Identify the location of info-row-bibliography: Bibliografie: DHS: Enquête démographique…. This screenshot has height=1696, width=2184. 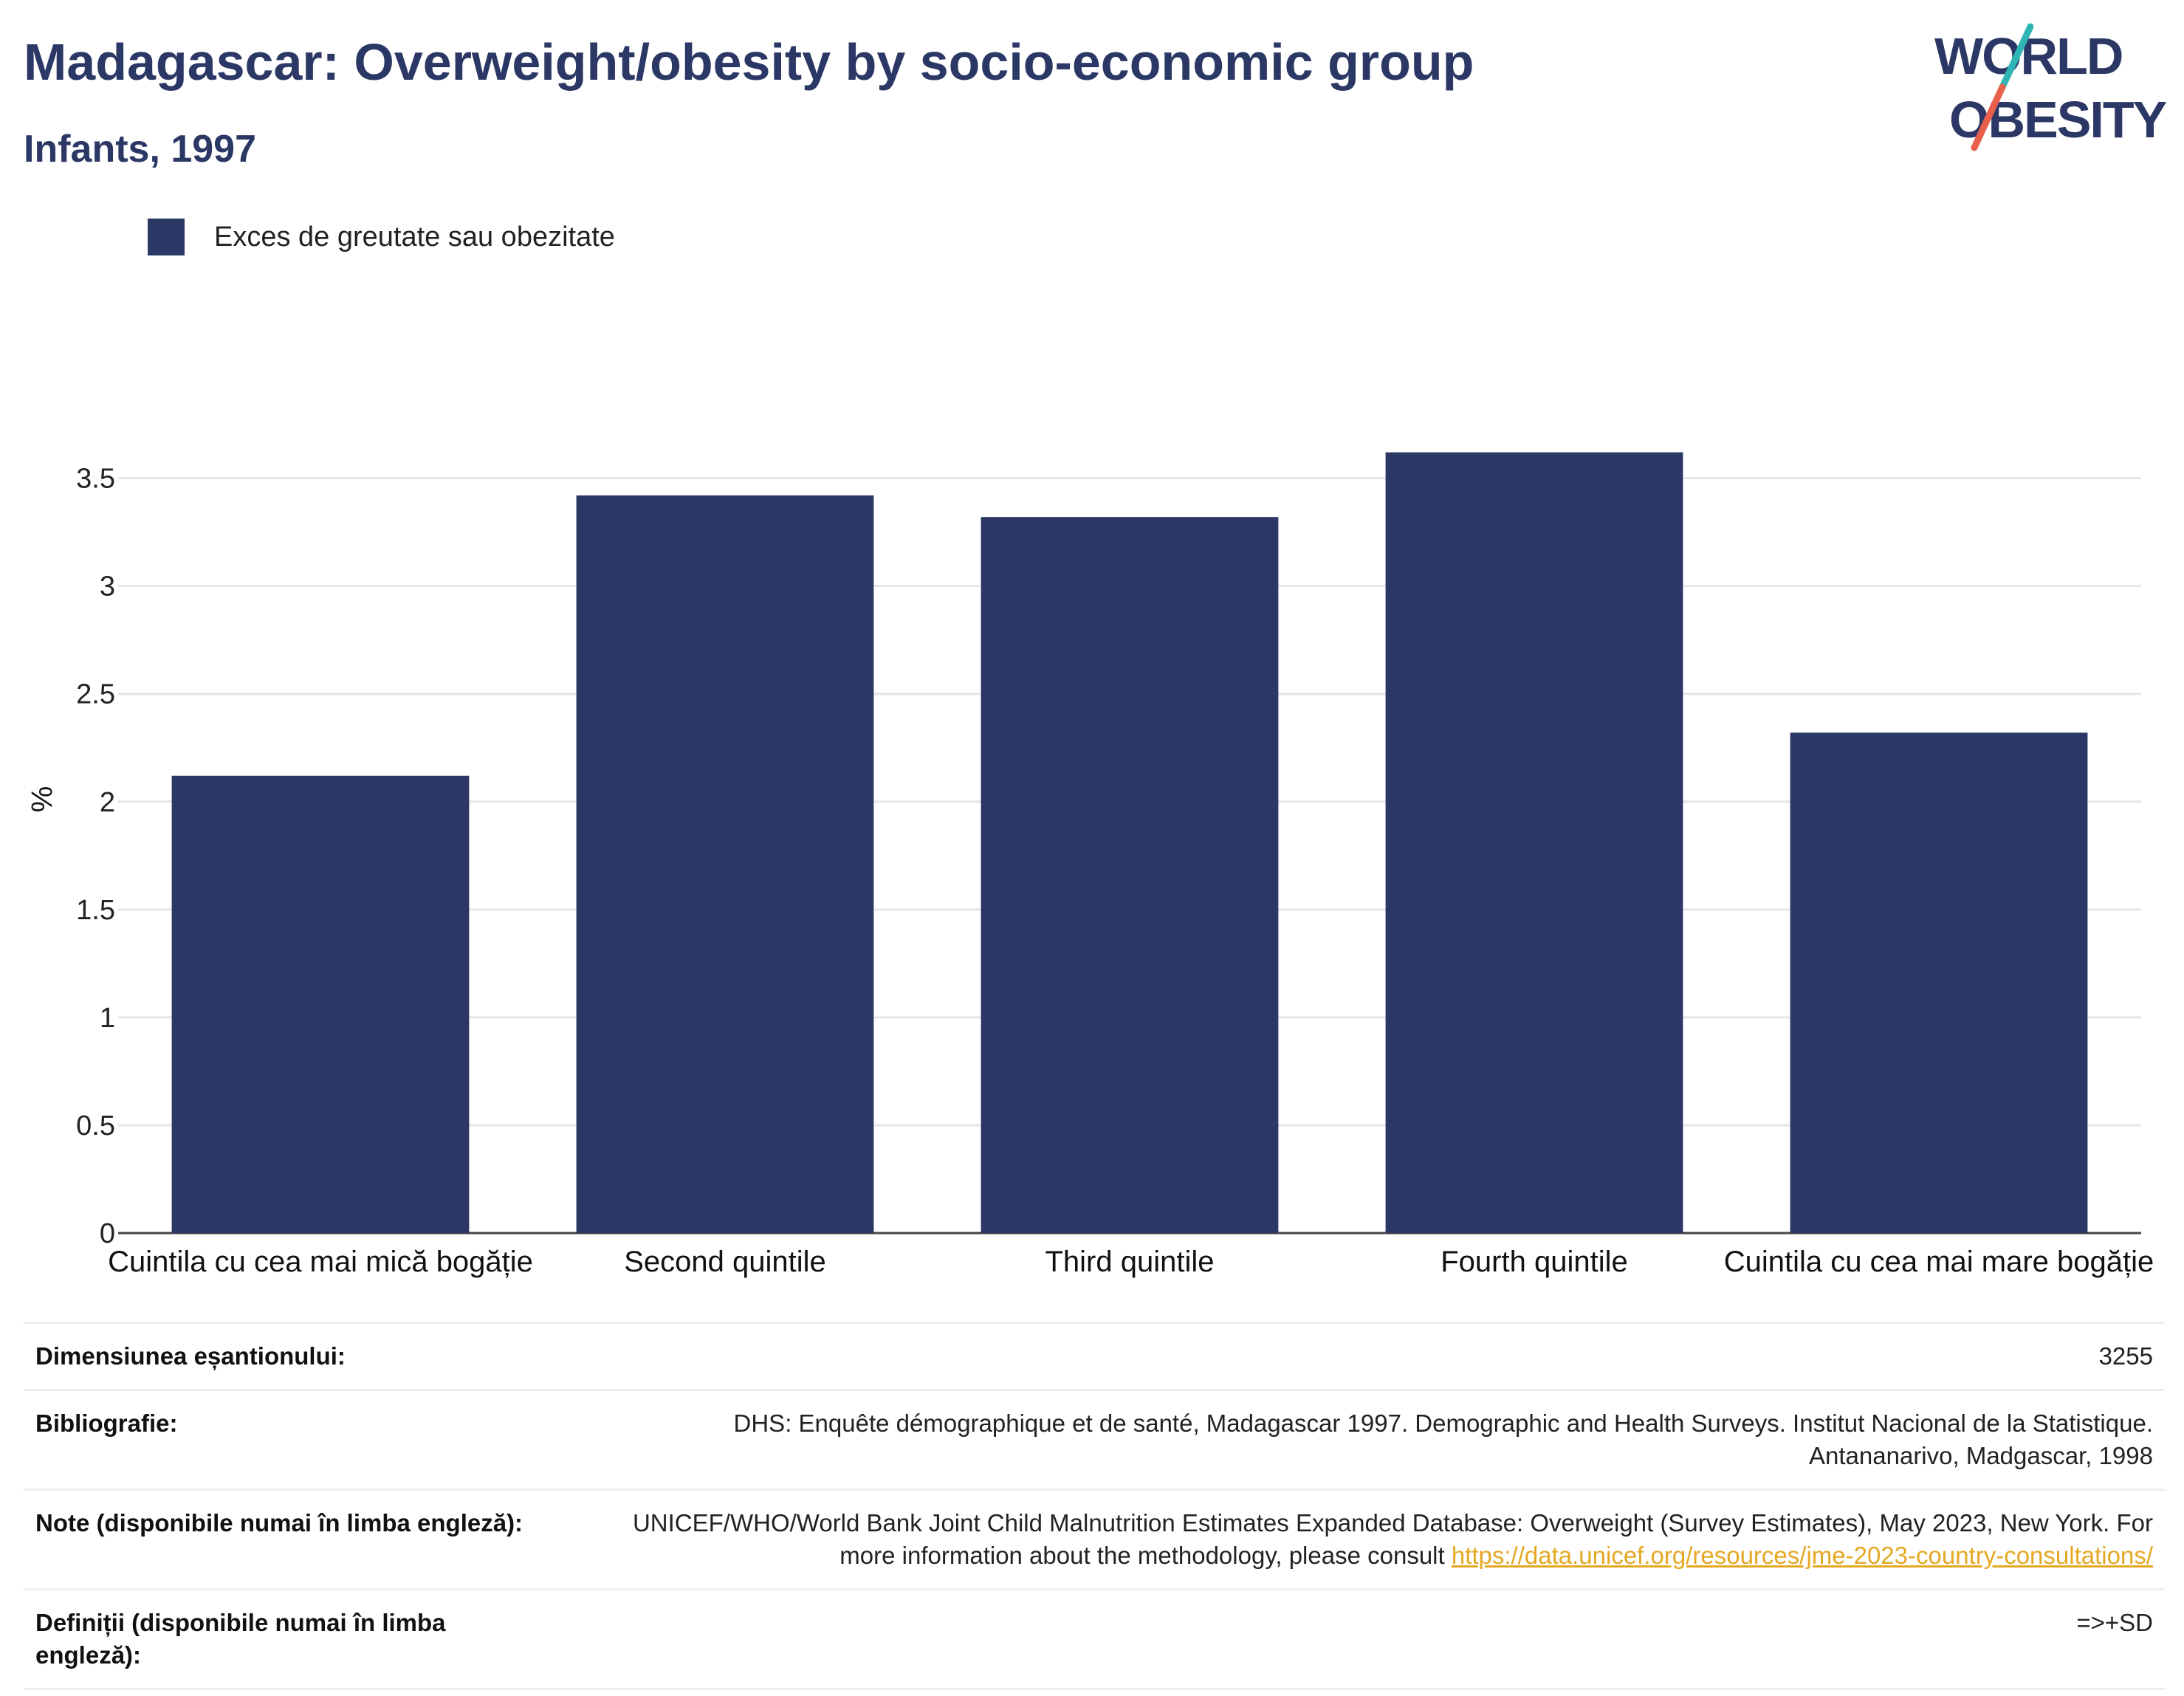
(1095, 1441).